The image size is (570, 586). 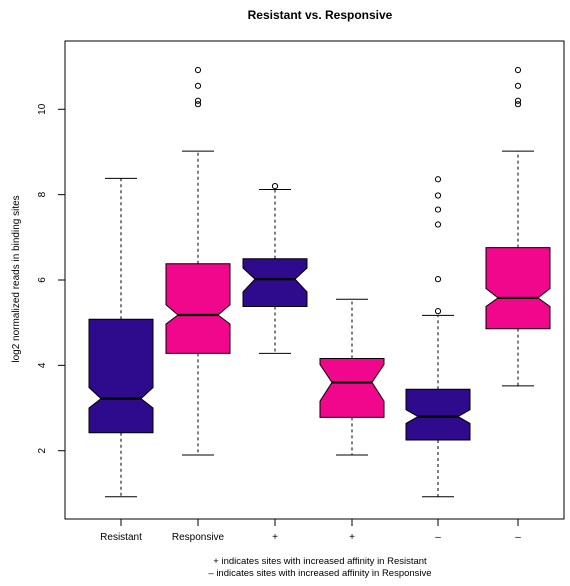 I want to click on y-tick-label: 6, so click(x=42, y=280).